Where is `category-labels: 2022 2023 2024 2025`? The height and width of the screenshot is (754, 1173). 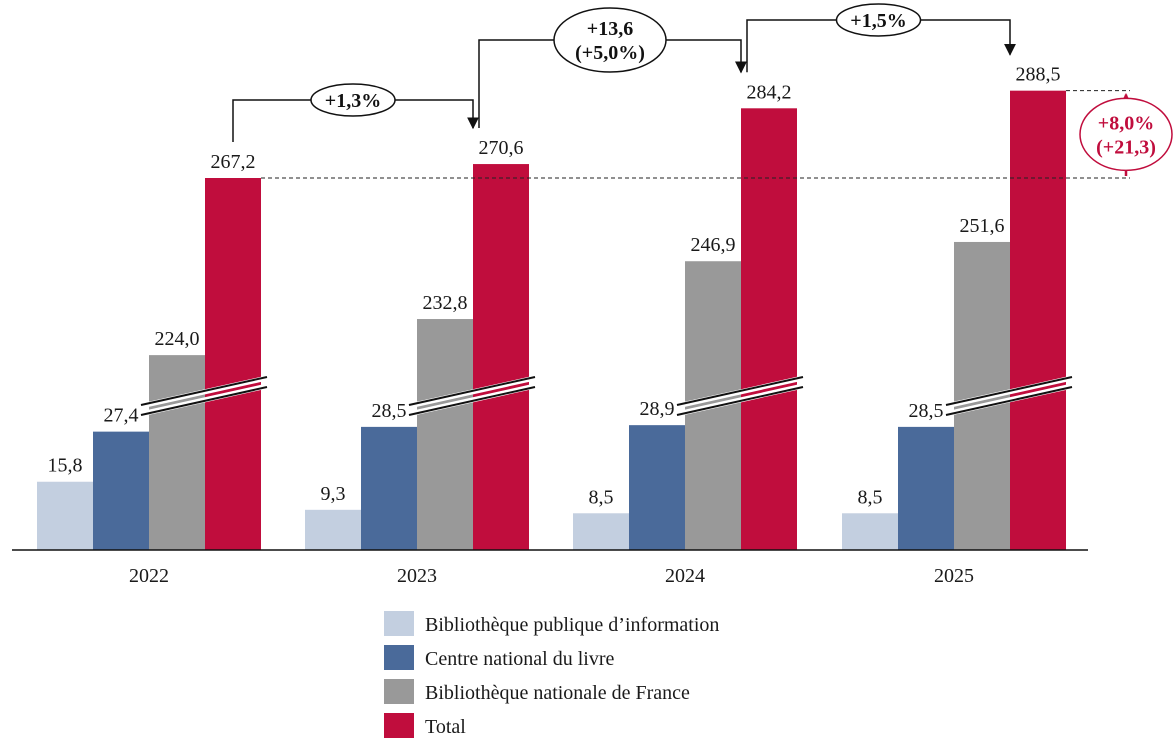
category-labels: 2022 2023 2024 2025 is located at coordinates (551, 576).